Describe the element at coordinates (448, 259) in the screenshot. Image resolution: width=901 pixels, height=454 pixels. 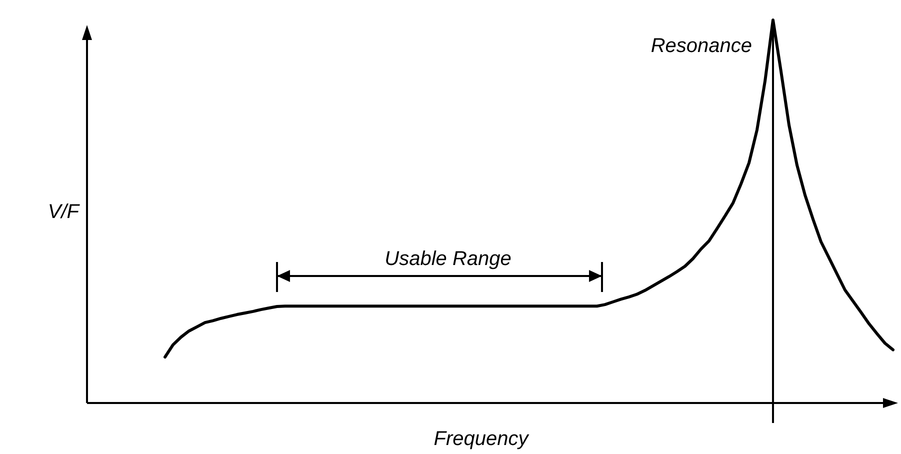
I see `annotation: Usable Range` at that location.